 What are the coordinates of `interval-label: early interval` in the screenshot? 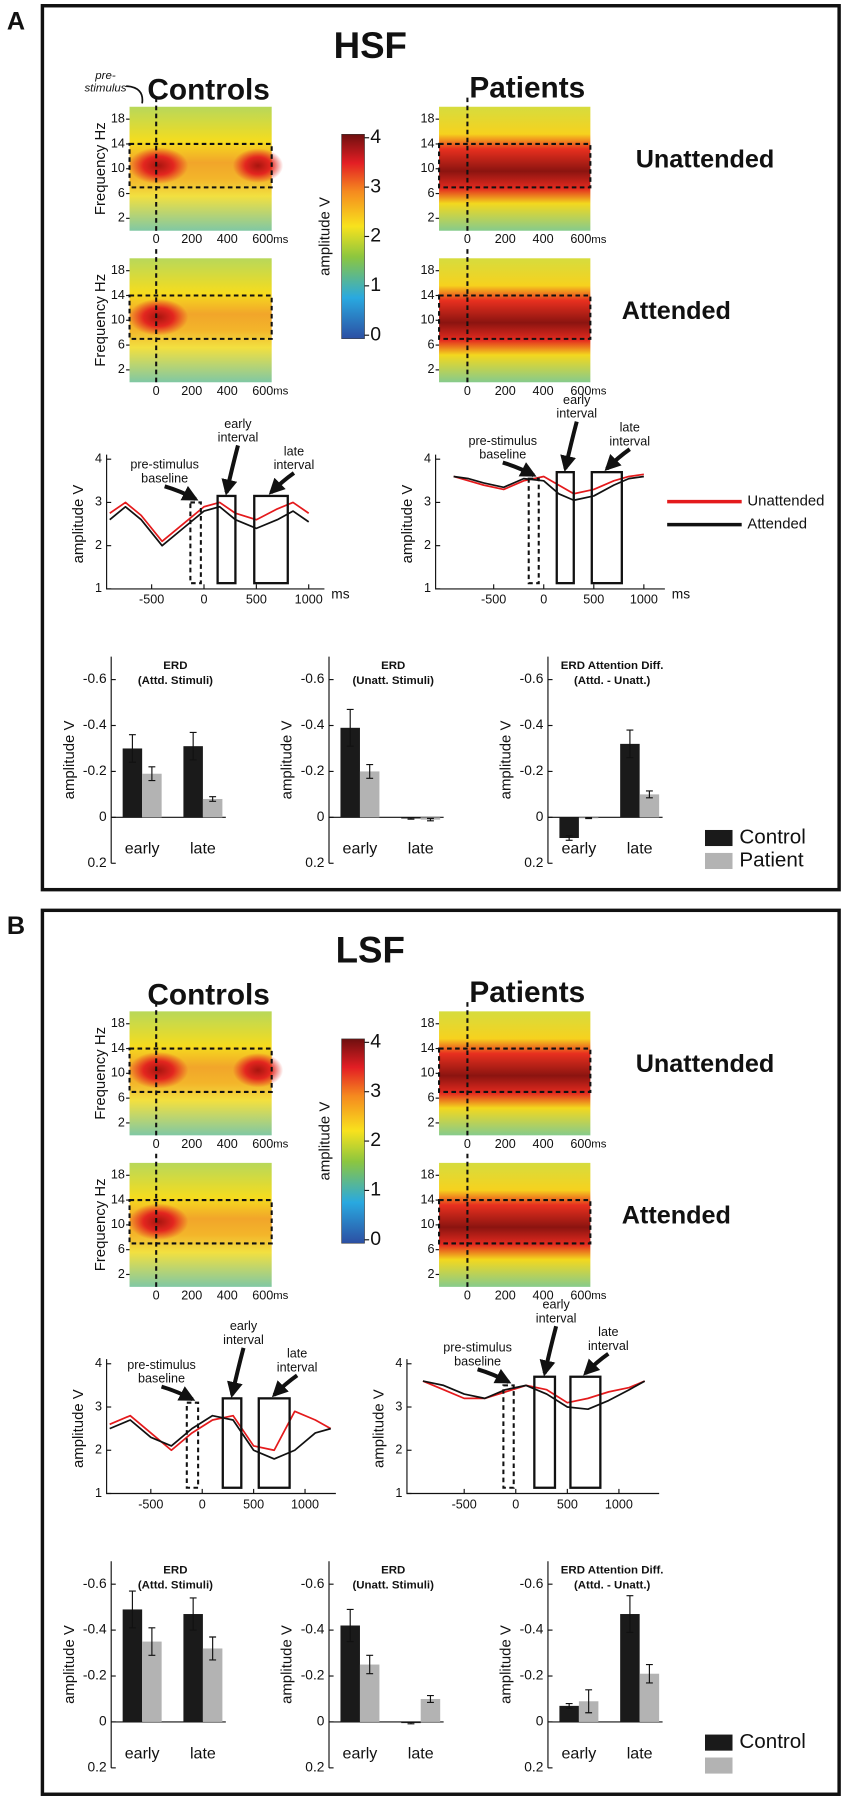 It's located at (556, 1312).